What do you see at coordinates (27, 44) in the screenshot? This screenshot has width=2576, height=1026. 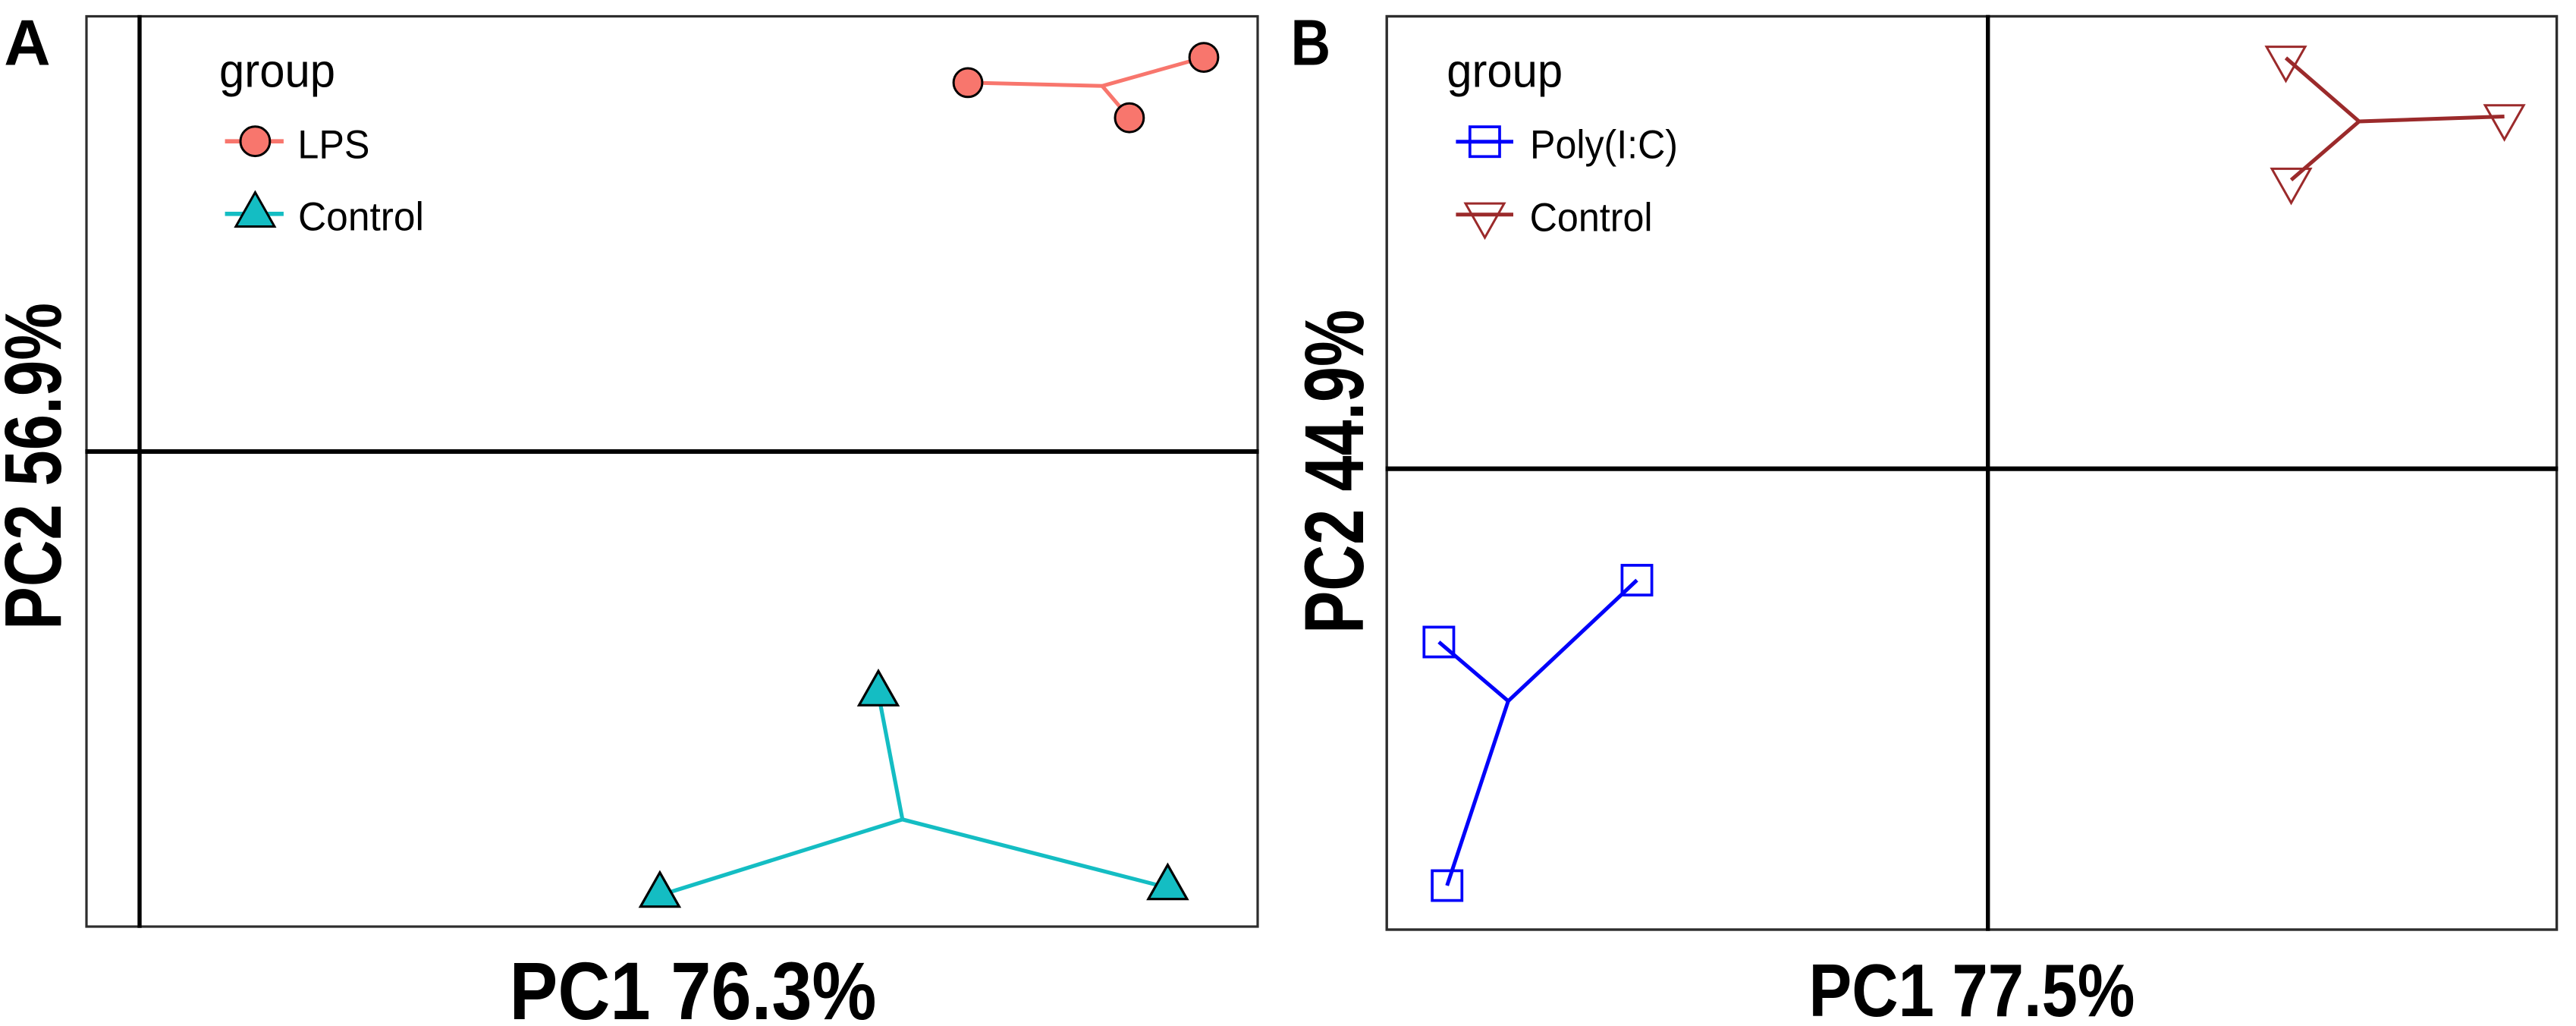 I see `svg-text: A` at bounding box center [27, 44].